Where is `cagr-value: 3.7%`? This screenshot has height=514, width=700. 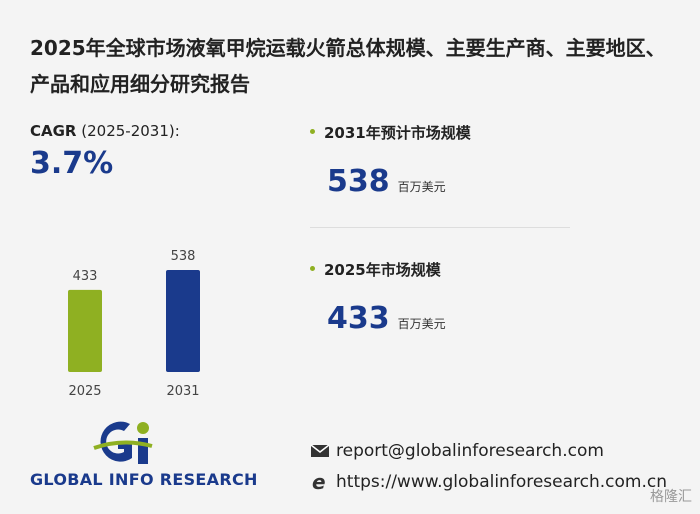 cagr-value: 3.7% is located at coordinates (72, 163).